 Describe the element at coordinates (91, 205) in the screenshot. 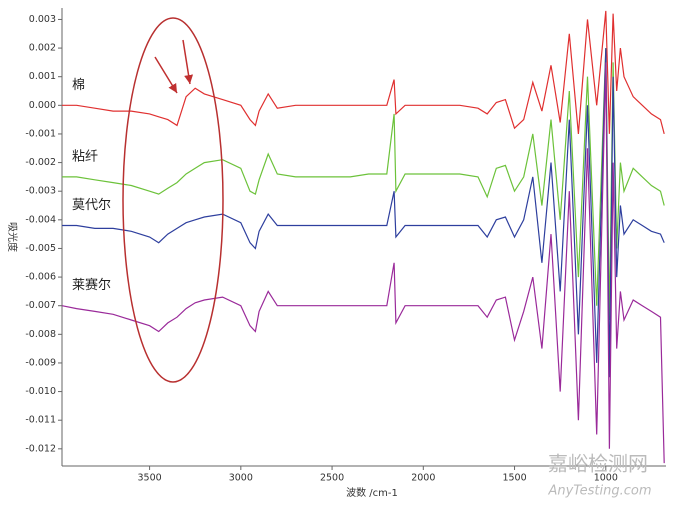

I see `series-label: 莫代尔` at that location.